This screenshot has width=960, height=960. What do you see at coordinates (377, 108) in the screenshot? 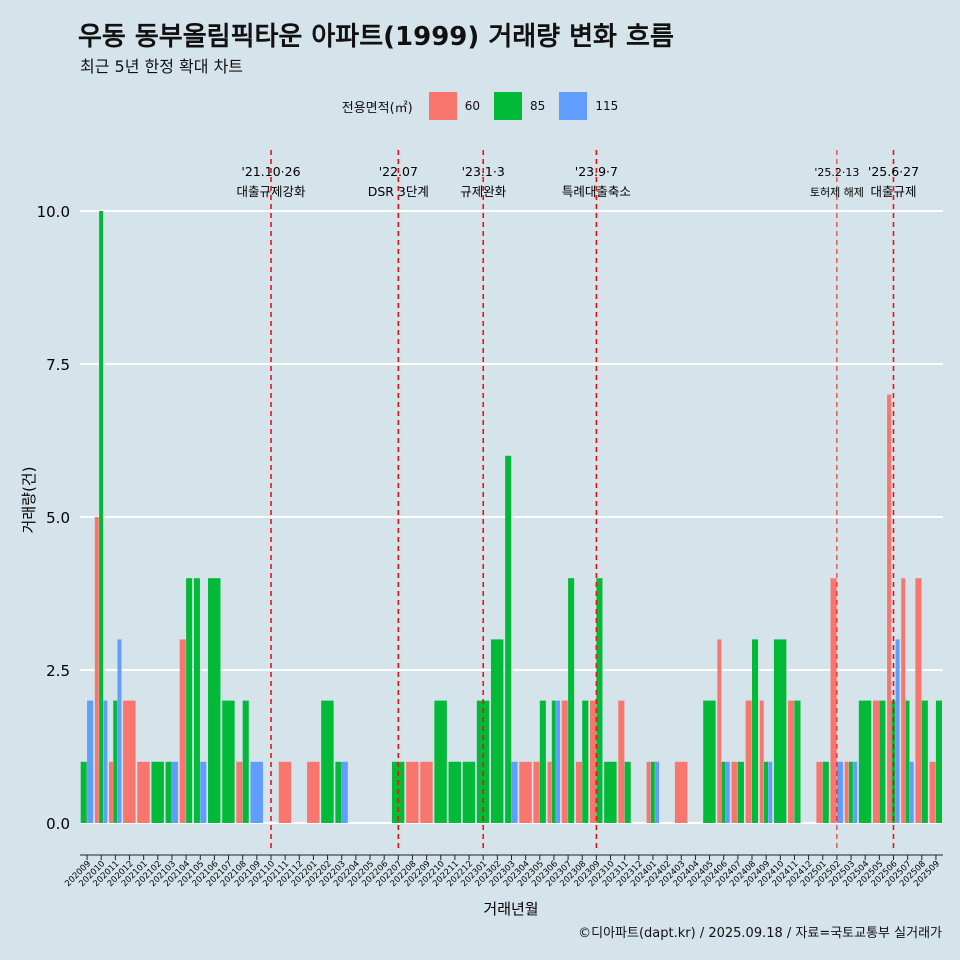
I see `legend-title: 전용면적(㎡)` at bounding box center [377, 108].